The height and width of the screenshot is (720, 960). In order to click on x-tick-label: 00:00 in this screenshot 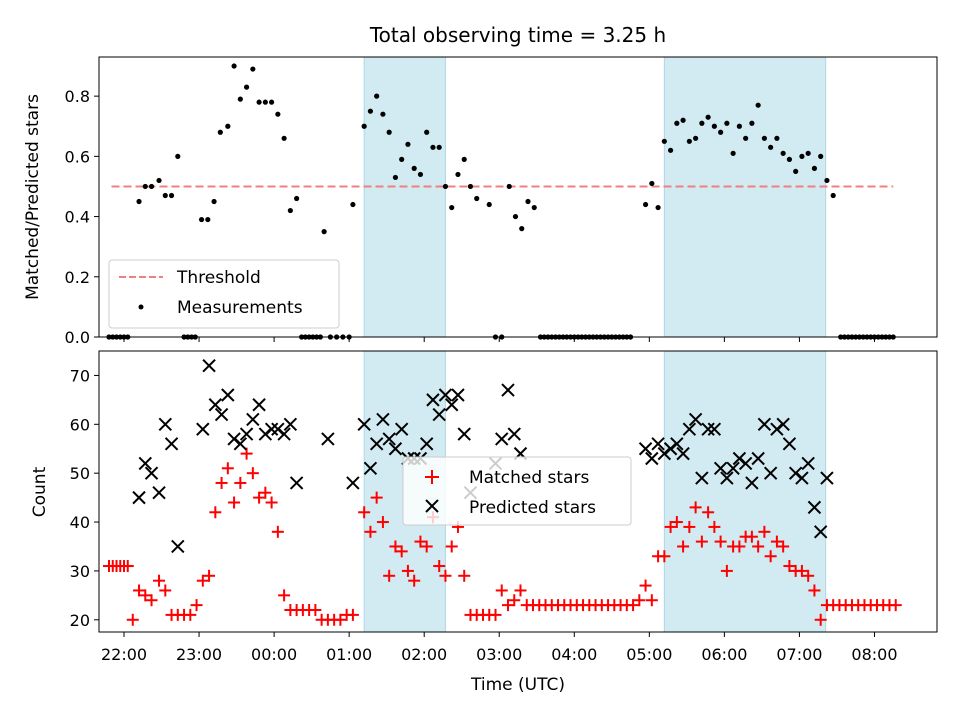, I will do `click(274, 654)`.